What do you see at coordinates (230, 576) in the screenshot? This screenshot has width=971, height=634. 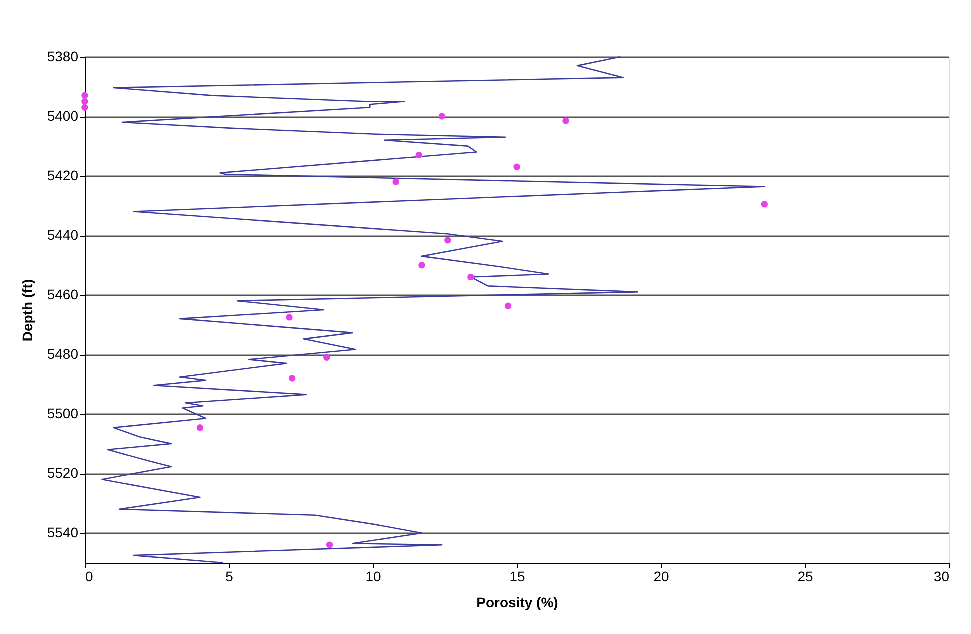 I see `x-tick-label: 5` at bounding box center [230, 576].